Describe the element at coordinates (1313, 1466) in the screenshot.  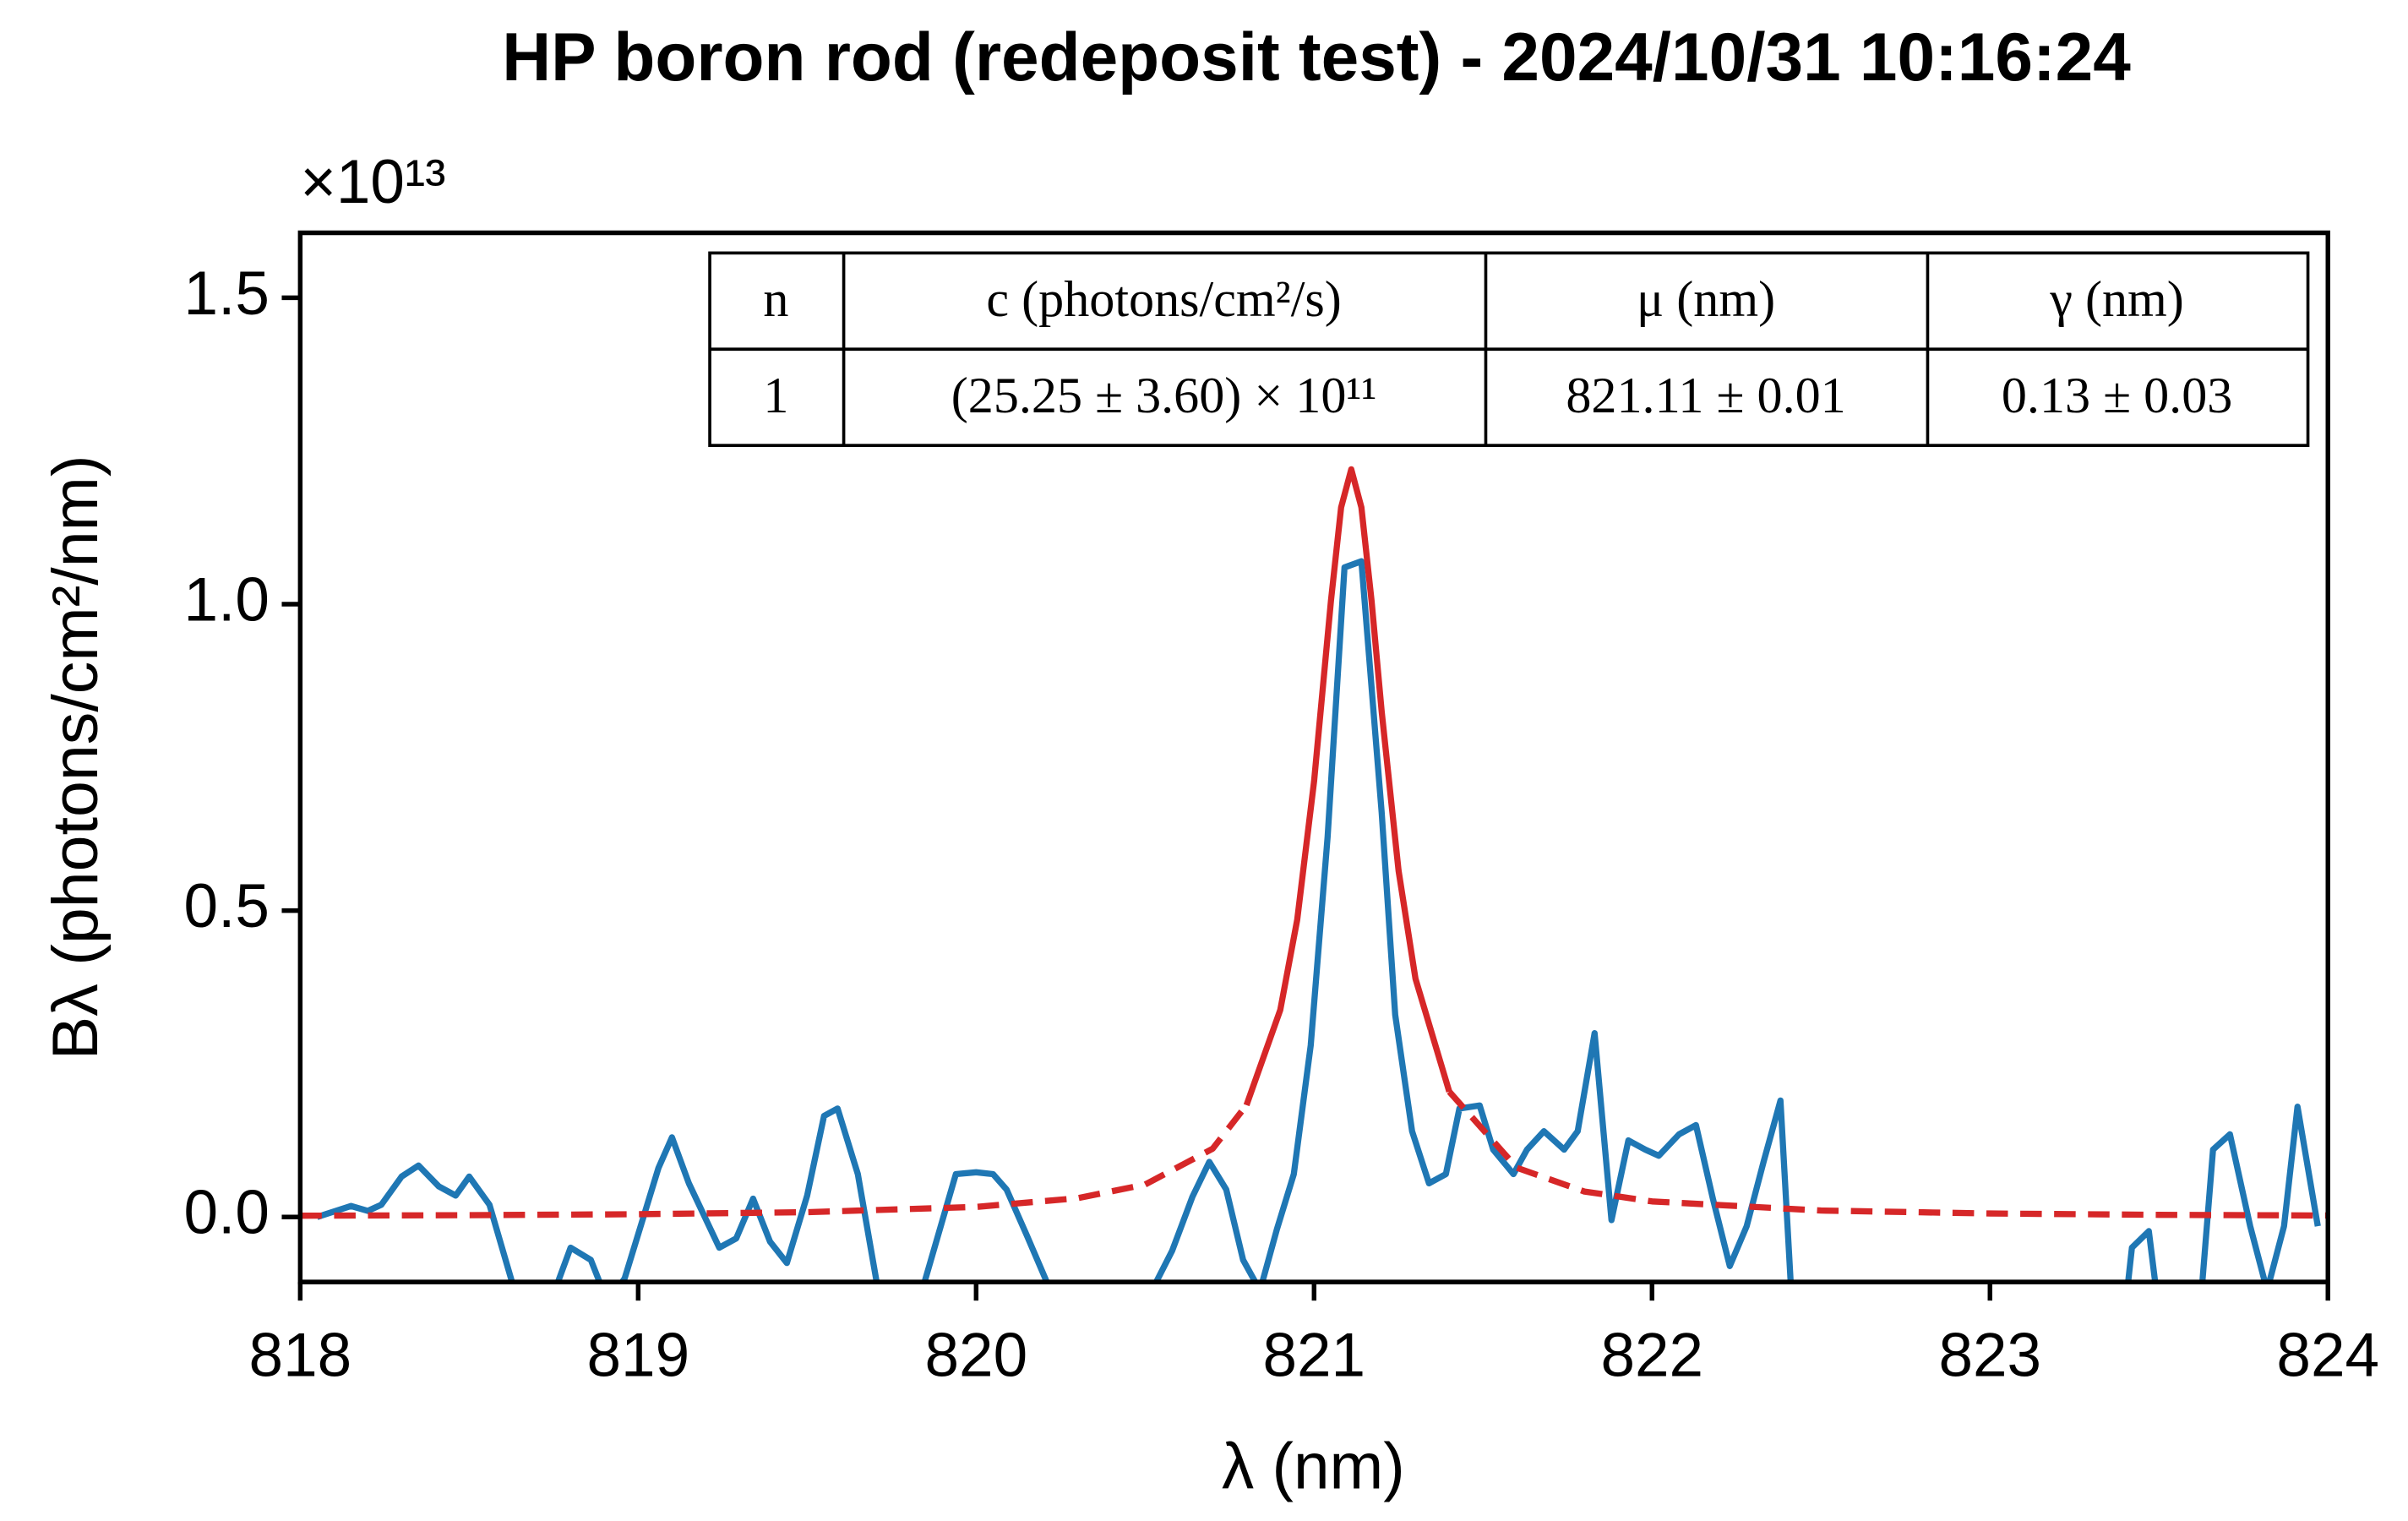
I see `x-axis-label: λ (nm)` at that location.